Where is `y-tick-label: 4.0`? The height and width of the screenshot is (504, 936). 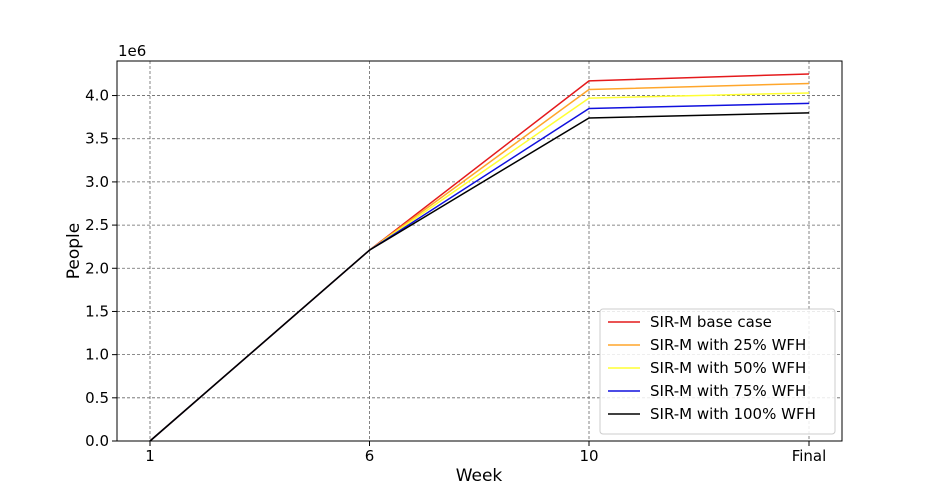
y-tick-label: 4.0 is located at coordinates (97, 96).